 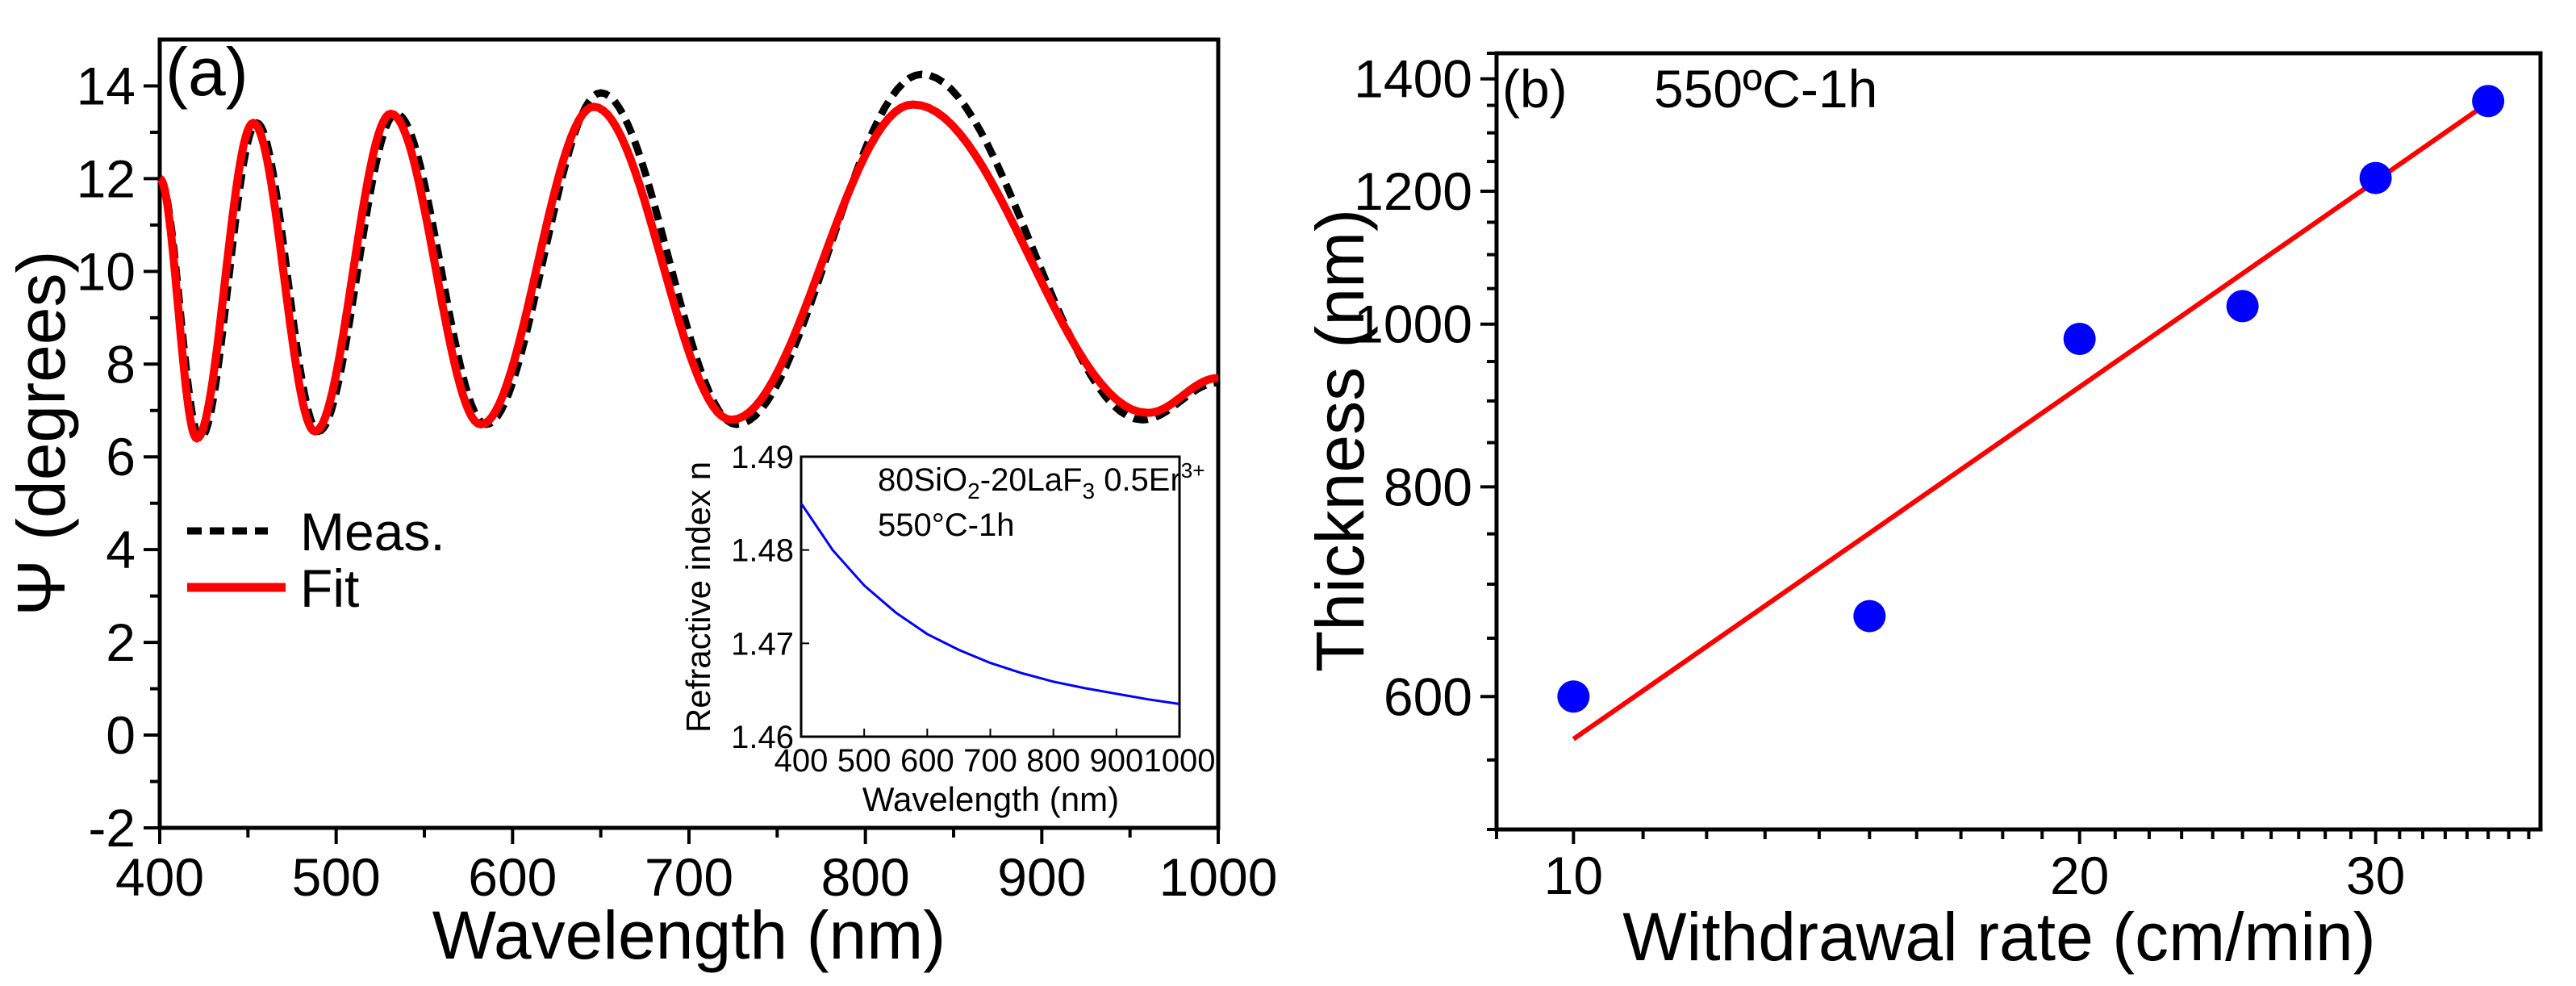 What do you see at coordinates (512, 877) in the screenshot?
I see `x-tick-label-a: 600` at bounding box center [512, 877].